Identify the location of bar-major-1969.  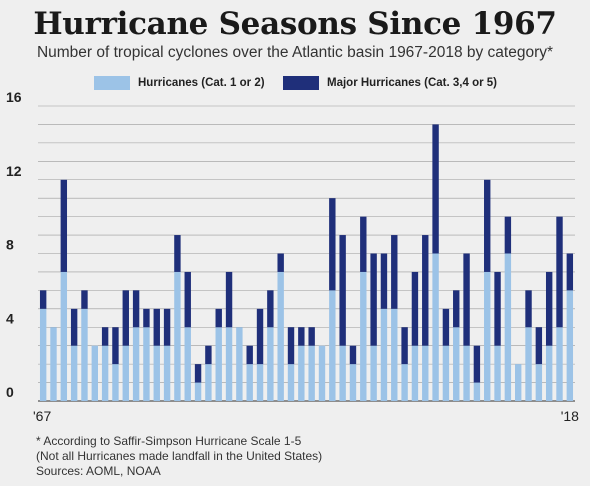
(64, 225).